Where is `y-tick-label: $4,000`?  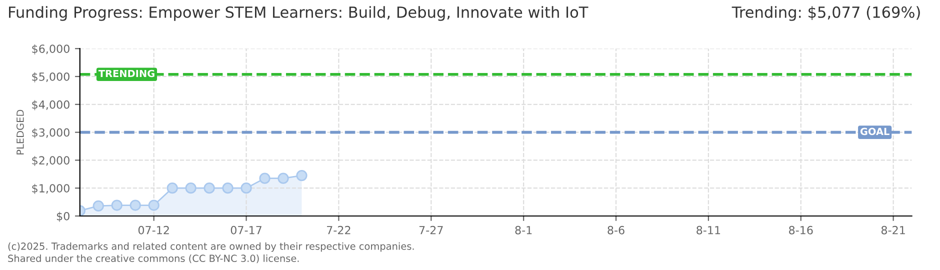 y-tick-label: $4,000 is located at coordinates (51, 105).